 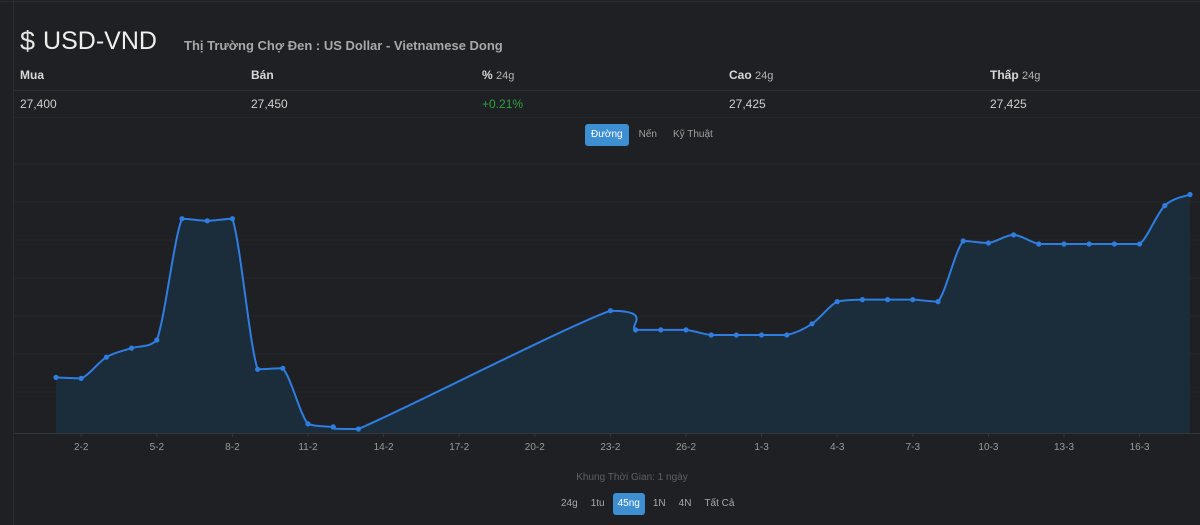 I want to click on pair-title: USD-VND, so click(x=100, y=40).